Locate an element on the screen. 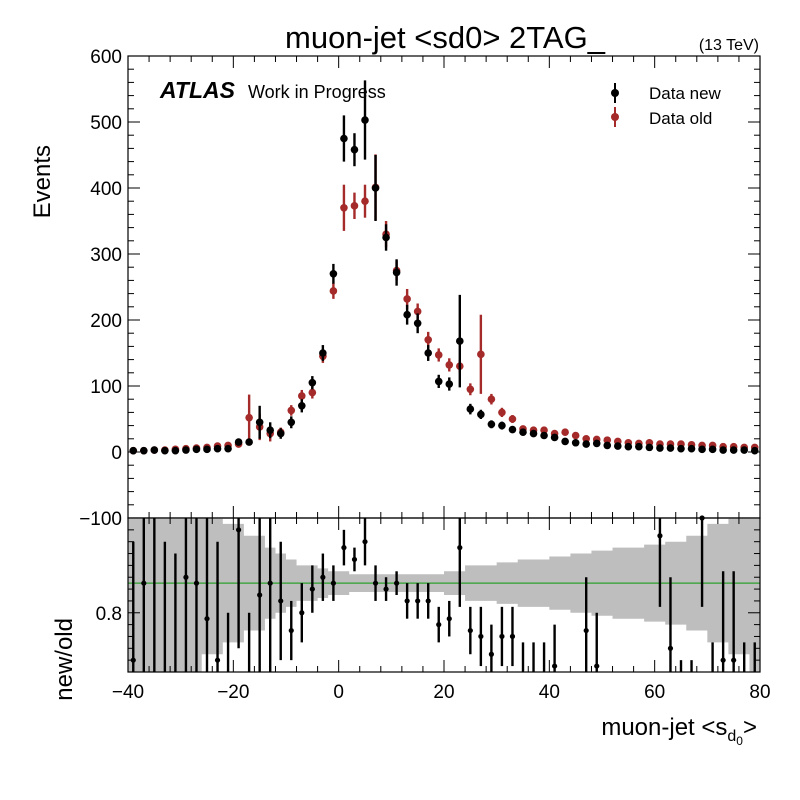 The width and height of the screenshot is (800, 800). x-tick-label: −40 is located at coordinates (128, 692).